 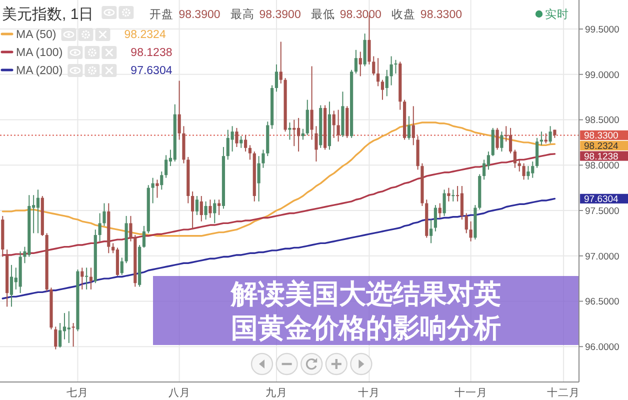 What do you see at coordinates (366, 328) in the screenshot?
I see `title: 国黄金价格的影响分析` at bounding box center [366, 328].